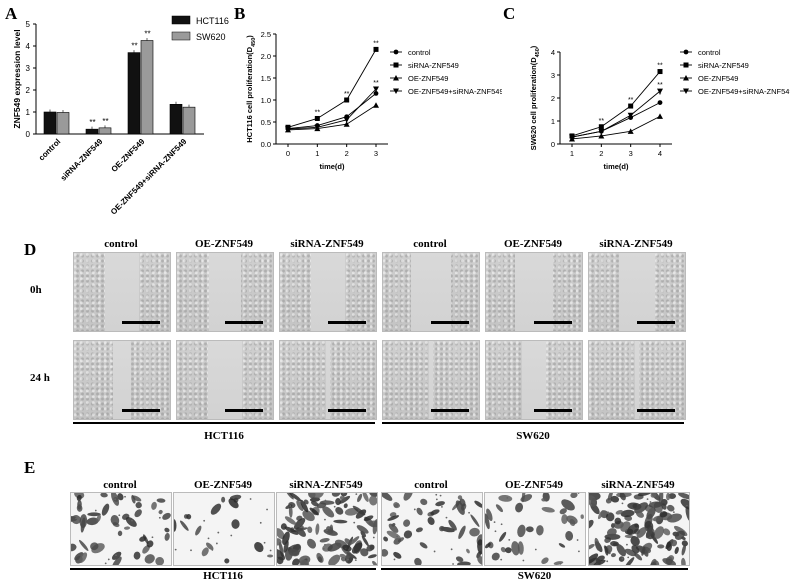 This screenshot has width=792, height=583. Describe the element at coordinates (266, 56) in the screenshot. I see `y-tick-label: 2.0` at that location.